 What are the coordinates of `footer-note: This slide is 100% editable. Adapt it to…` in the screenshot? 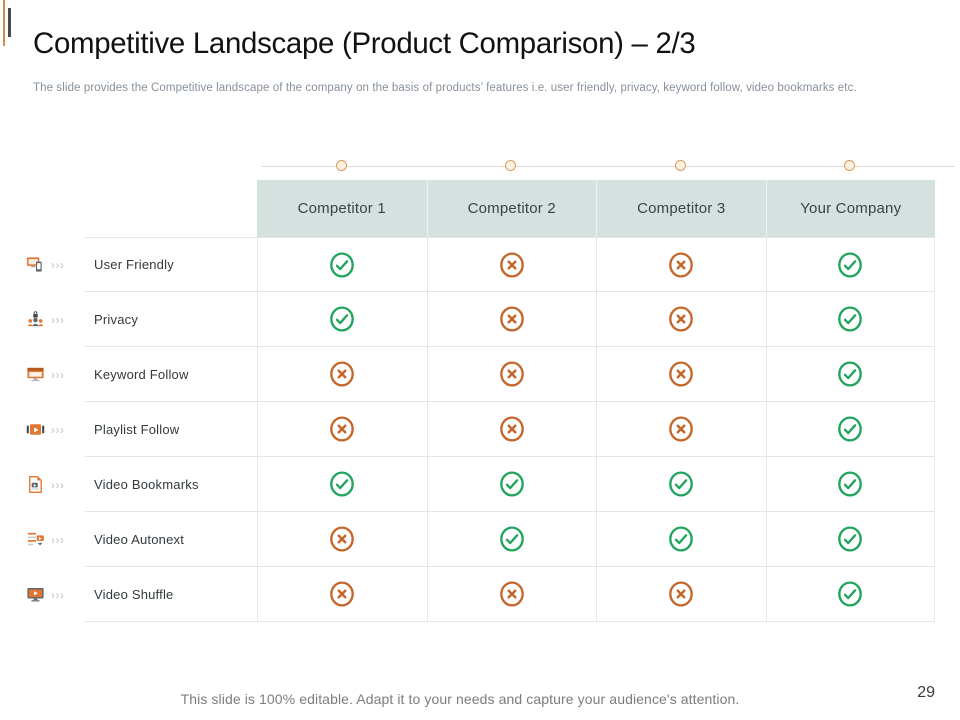 It's located at (460, 699).